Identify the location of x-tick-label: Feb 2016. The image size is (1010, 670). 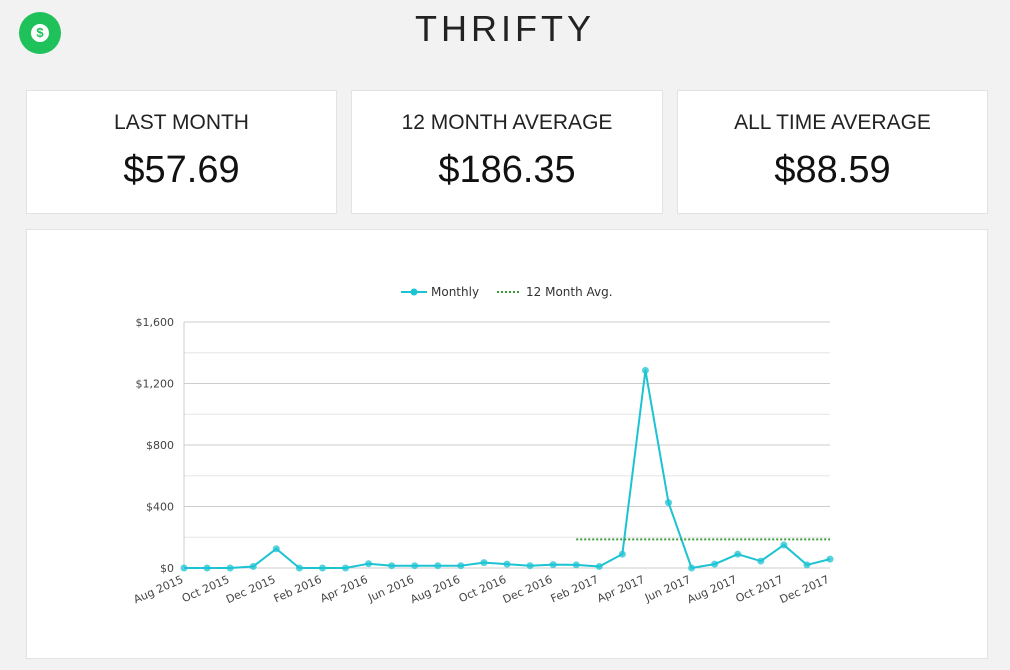
(298, 589).